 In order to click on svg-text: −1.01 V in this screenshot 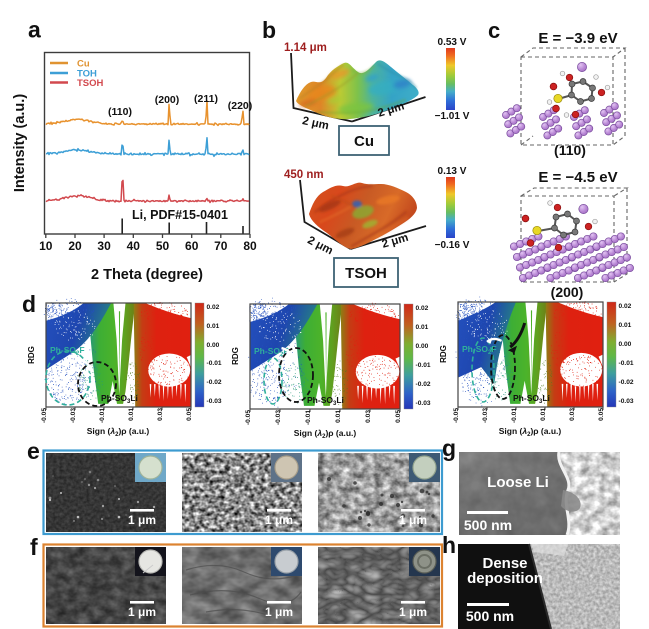, I will do `click(452, 116)`.